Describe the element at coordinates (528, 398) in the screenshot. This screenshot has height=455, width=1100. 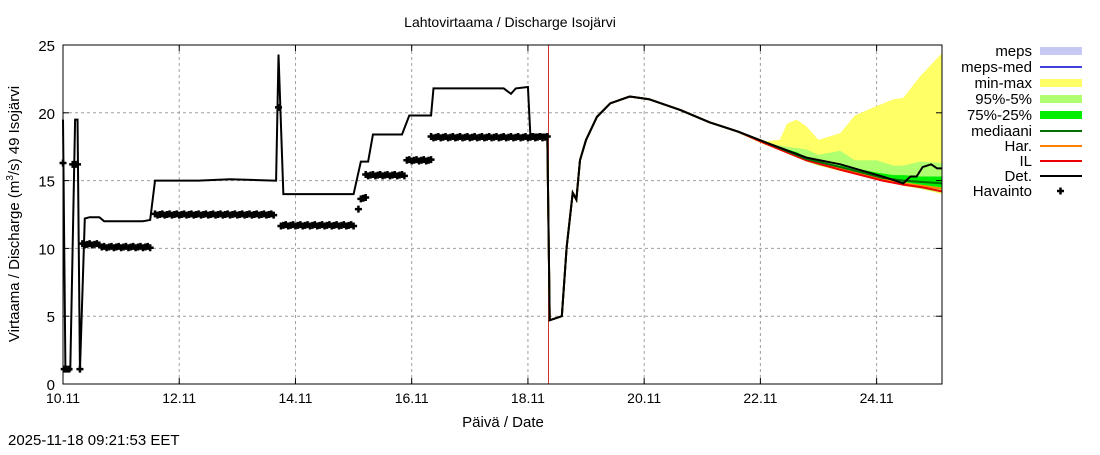
I see `x-tick-label: 18.11` at that location.